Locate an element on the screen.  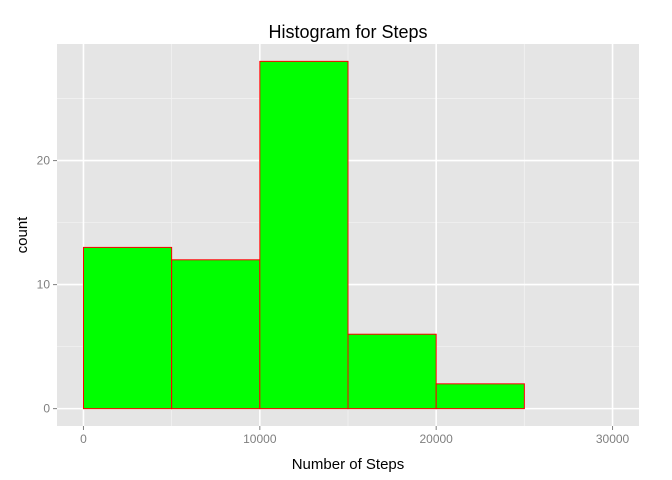
y-tick-label: 10 is located at coordinates (44, 285).